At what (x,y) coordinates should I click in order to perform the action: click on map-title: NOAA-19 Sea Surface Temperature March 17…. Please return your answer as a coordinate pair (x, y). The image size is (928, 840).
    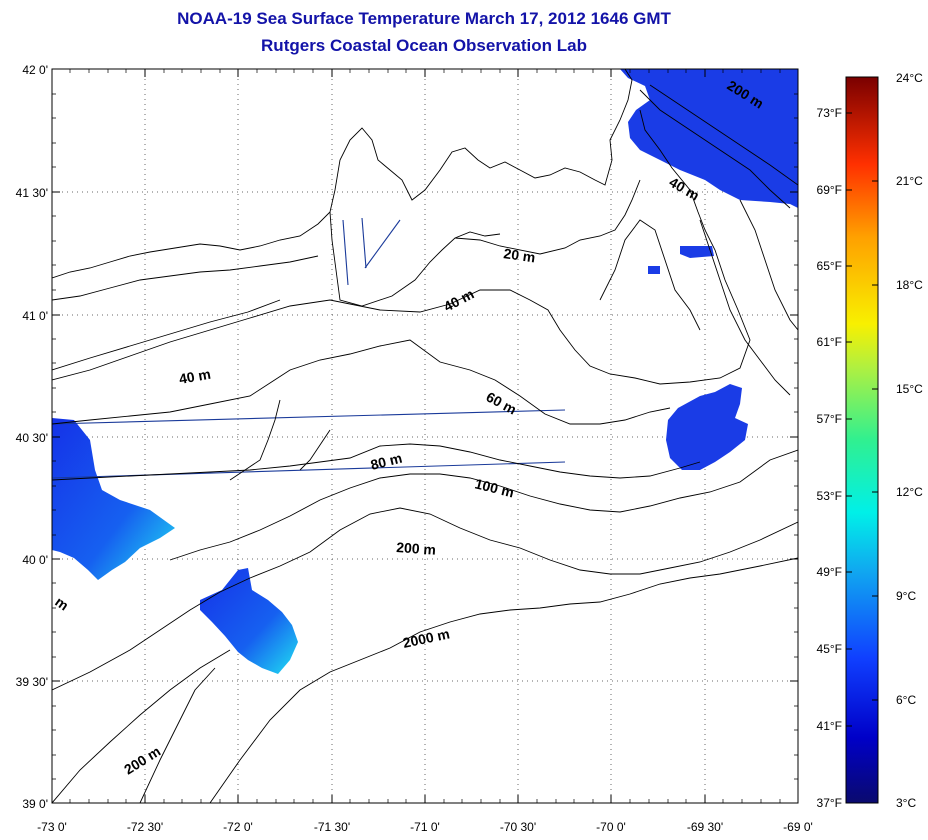
    Looking at the image, I should click on (424, 18).